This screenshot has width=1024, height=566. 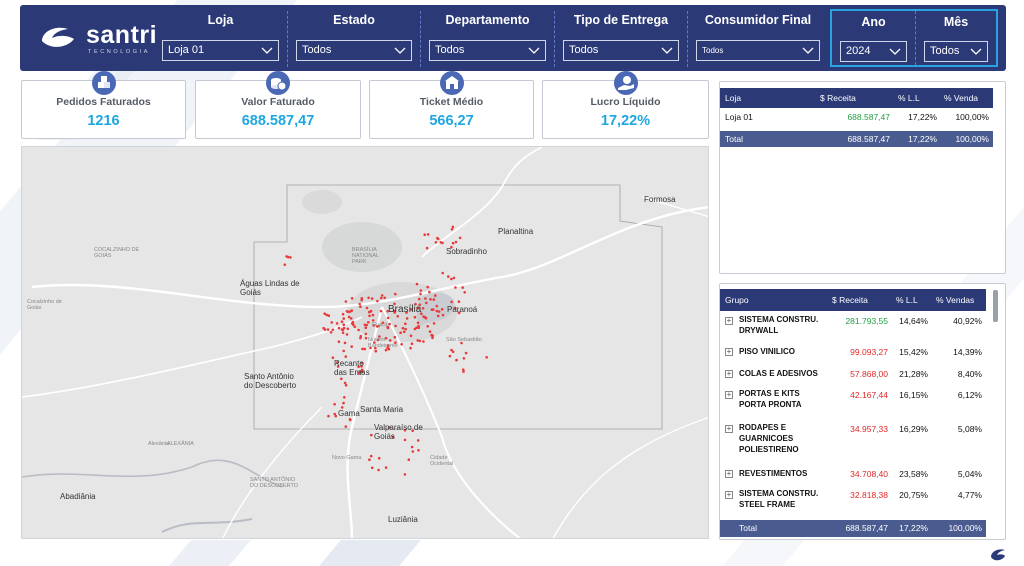 What do you see at coordinates (838, 98) in the screenshot?
I see `column-header-receita: $ Receita` at bounding box center [838, 98].